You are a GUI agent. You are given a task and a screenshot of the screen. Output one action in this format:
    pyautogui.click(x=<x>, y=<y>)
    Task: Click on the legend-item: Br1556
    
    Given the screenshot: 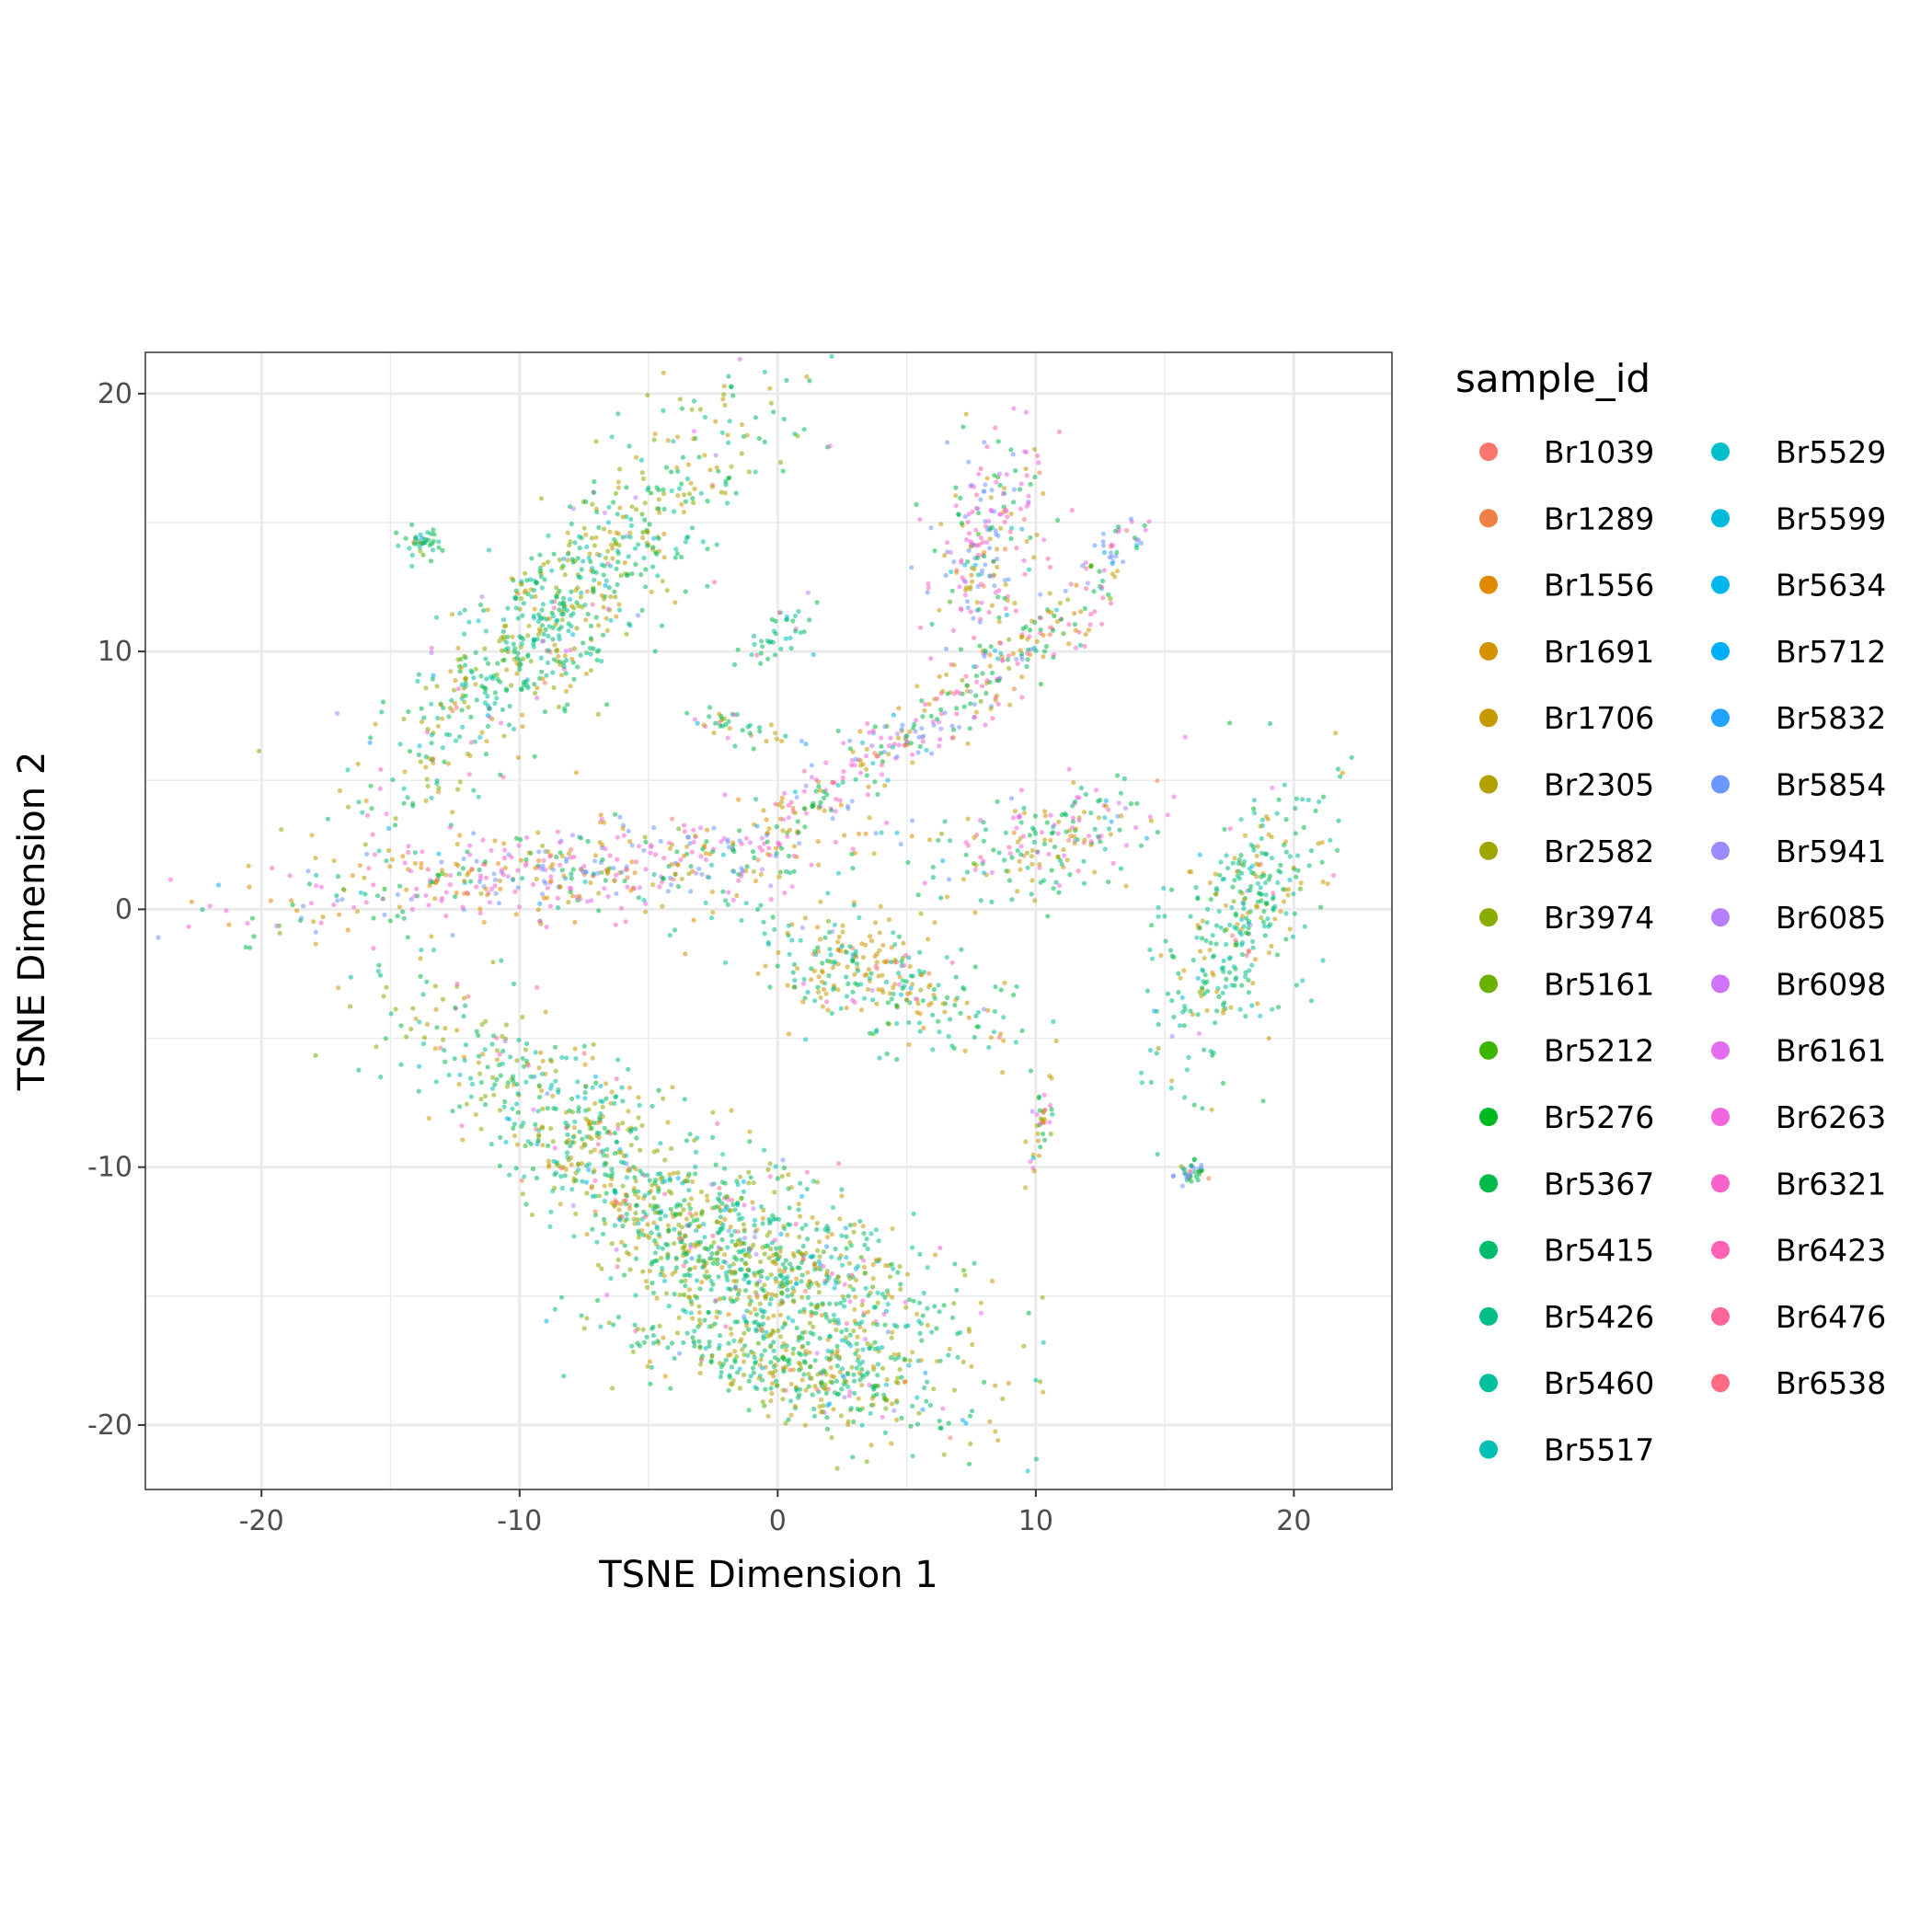 What is the action you would take?
    pyautogui.click(x=1566, y=586)
    